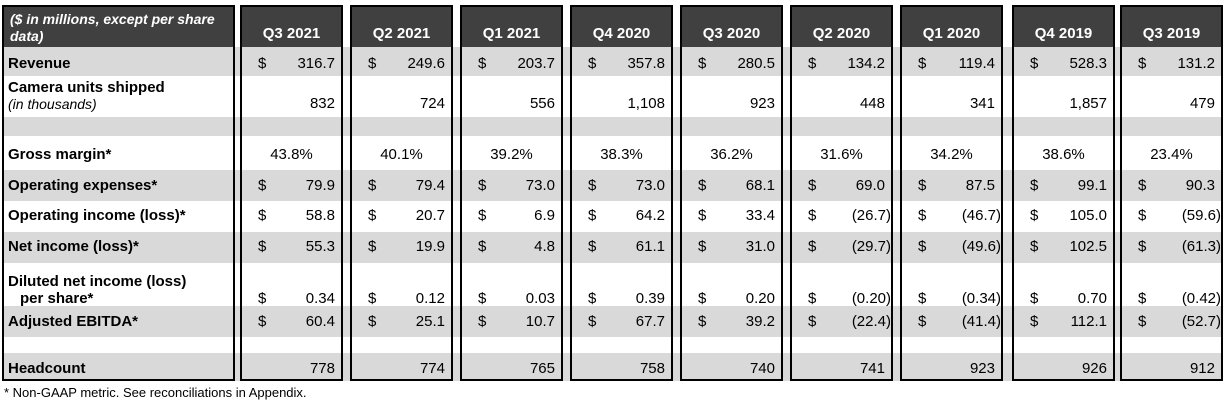  What do you see at coordinates (430, 215) in the screenshot?
I see `cell-value: 20.7` at bounding box center [430, 215].